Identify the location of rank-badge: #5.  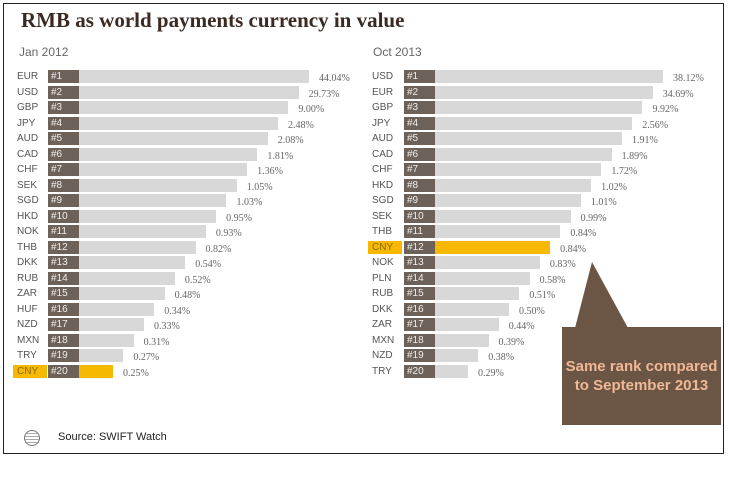
(419, 138).